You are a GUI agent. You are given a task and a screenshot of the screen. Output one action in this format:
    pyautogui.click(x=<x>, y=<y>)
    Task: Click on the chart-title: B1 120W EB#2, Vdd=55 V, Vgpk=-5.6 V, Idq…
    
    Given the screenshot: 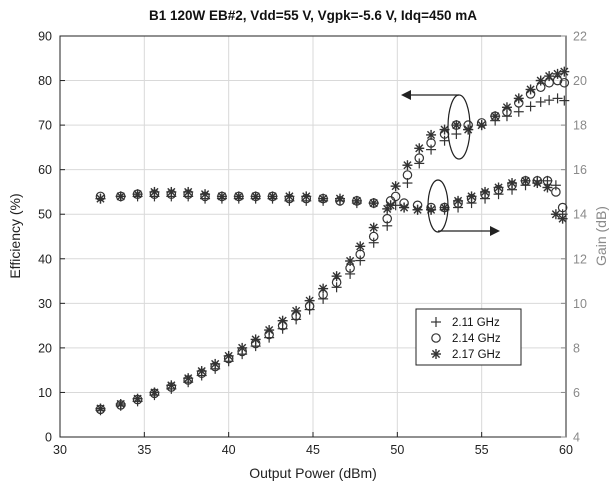 What is the action you would take?
    pyautogui.click(x=313, y=15)
    